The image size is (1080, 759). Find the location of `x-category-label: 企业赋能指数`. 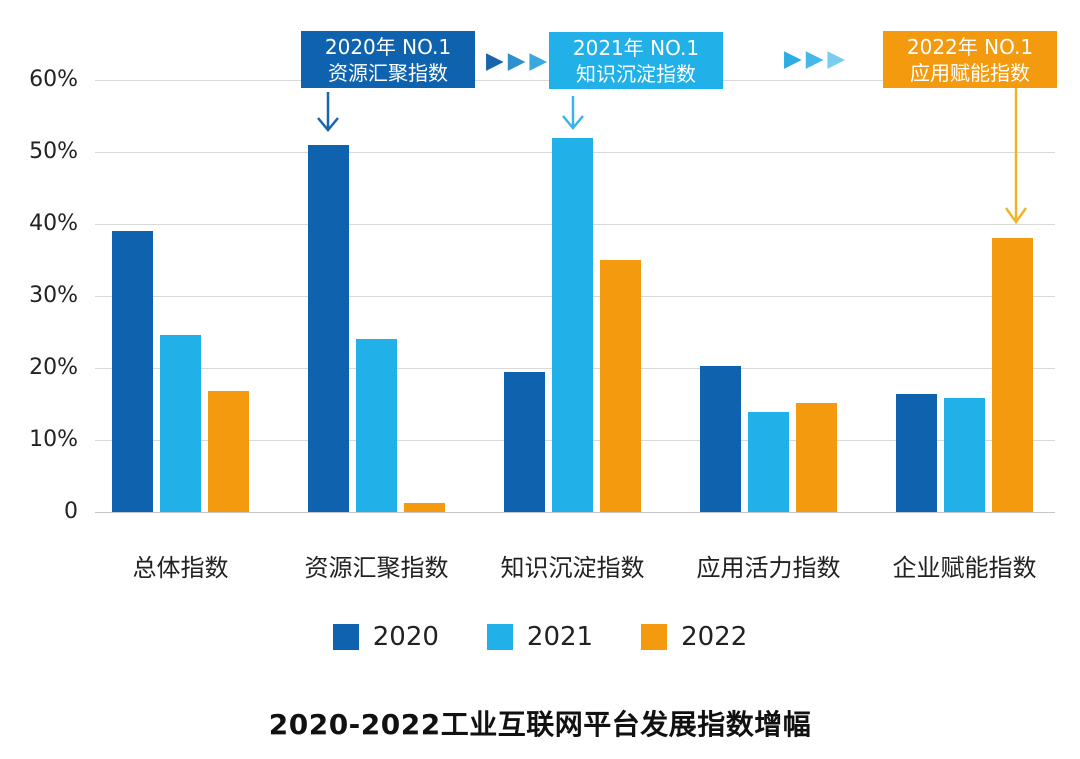

x-category-label: 企业赋能指数 is located at coordinates (964, 568).